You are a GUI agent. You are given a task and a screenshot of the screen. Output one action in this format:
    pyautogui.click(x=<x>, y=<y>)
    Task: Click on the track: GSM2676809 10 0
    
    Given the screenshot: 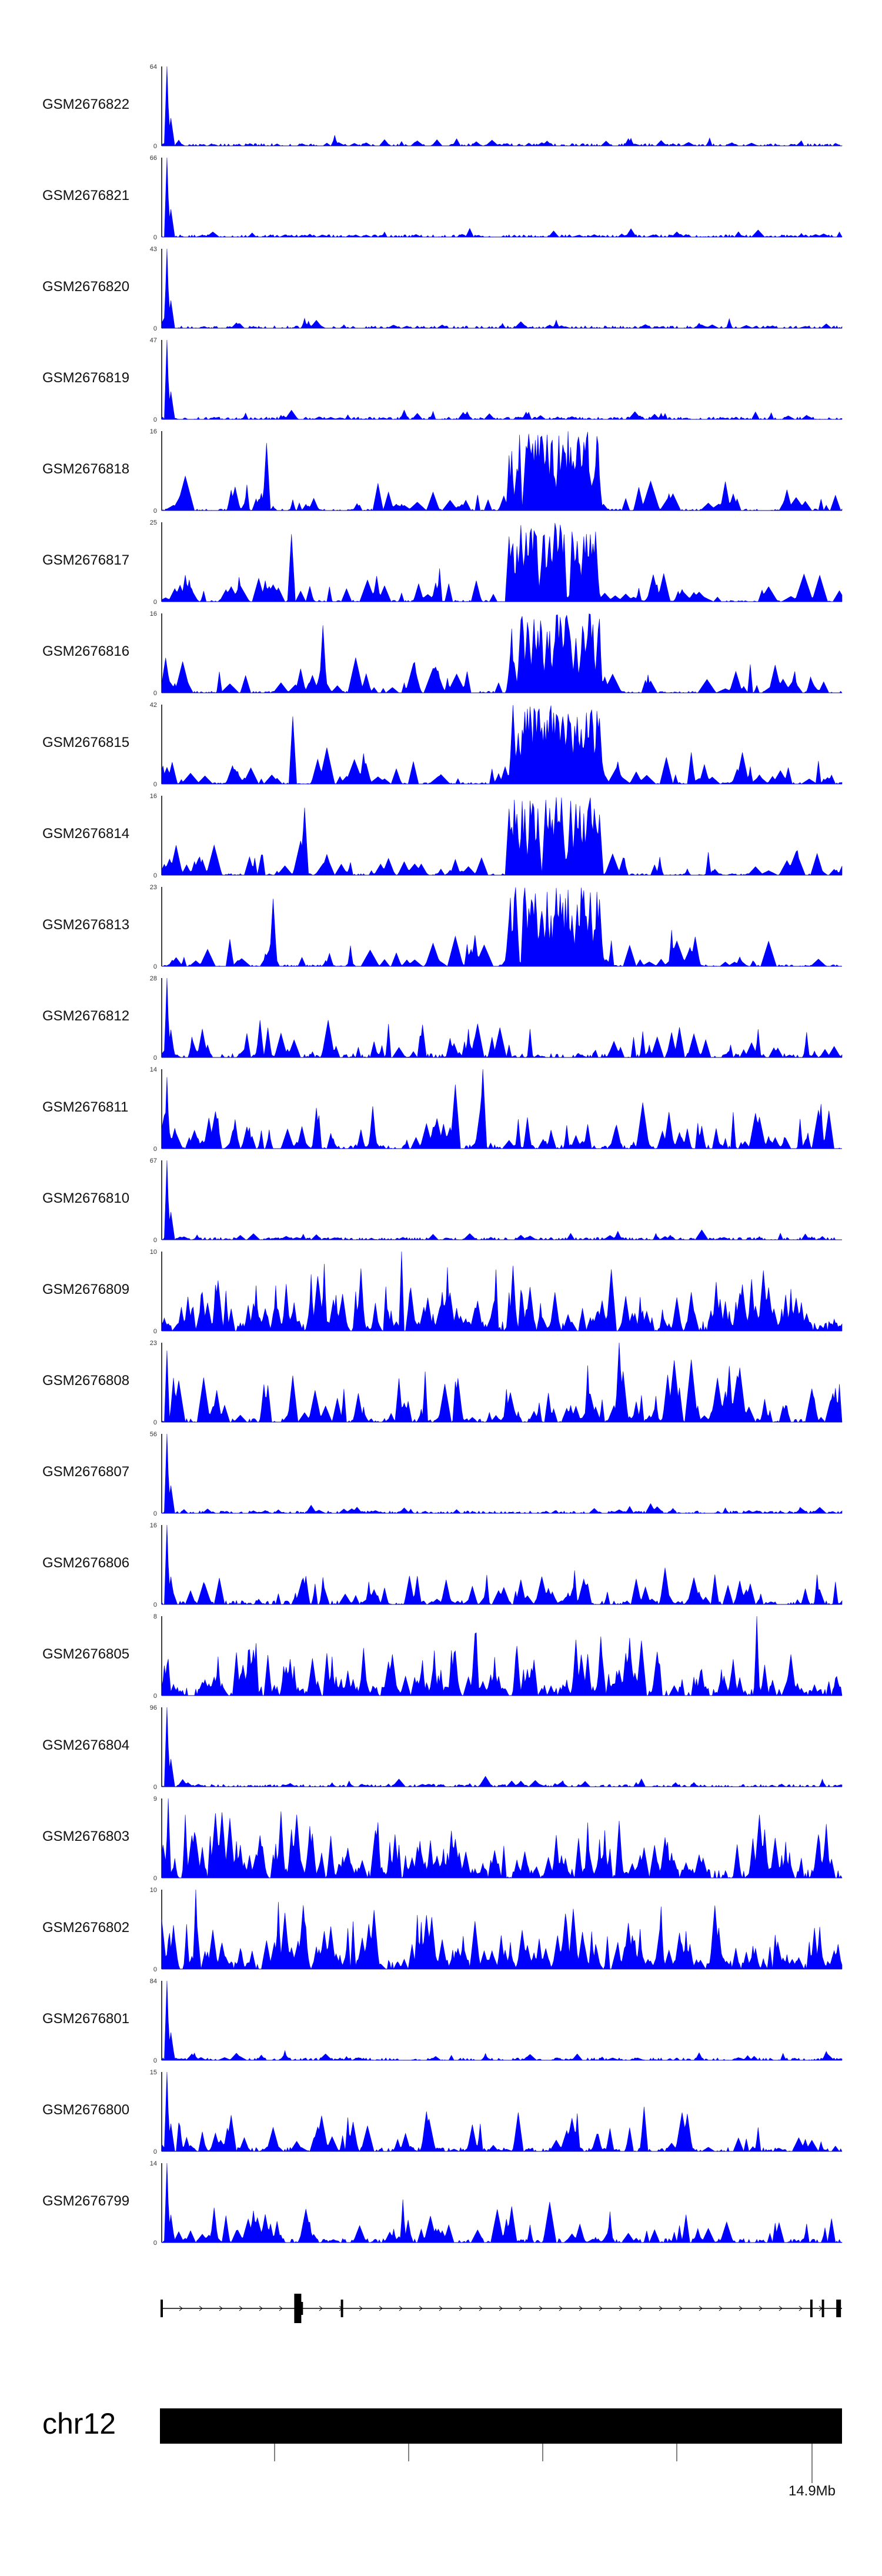 What is the action you would take?
    pyautogui.click(x=442, y=1292)
    